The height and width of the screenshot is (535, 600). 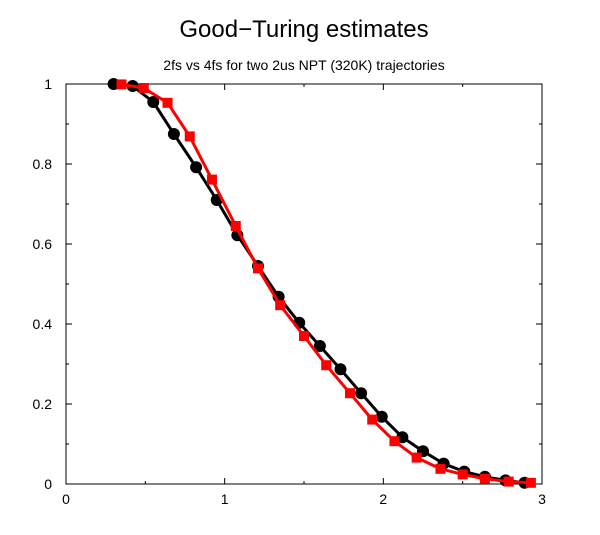 I want to click on x-tick-label: 2, so click(x=383, y=499).